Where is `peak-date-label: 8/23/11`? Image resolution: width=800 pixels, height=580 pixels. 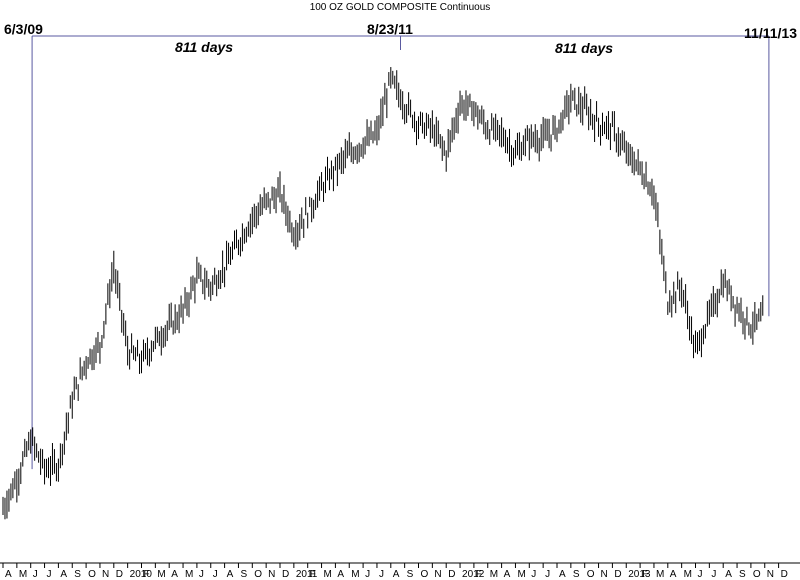 peak-date-label: 8/23/11 is located at coordinates (390, 29).